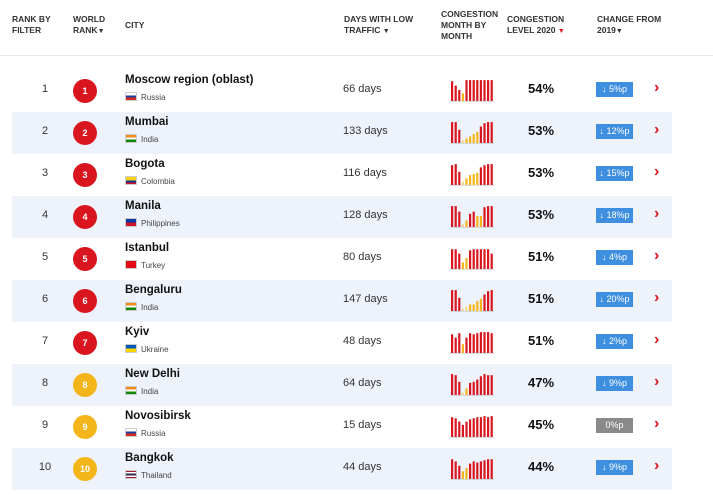 The image size is (713, 495). What do you see at coordinates (45, 215) in the screenshot?
I see `filter-rank: 4` at bounding box center [45, 215].